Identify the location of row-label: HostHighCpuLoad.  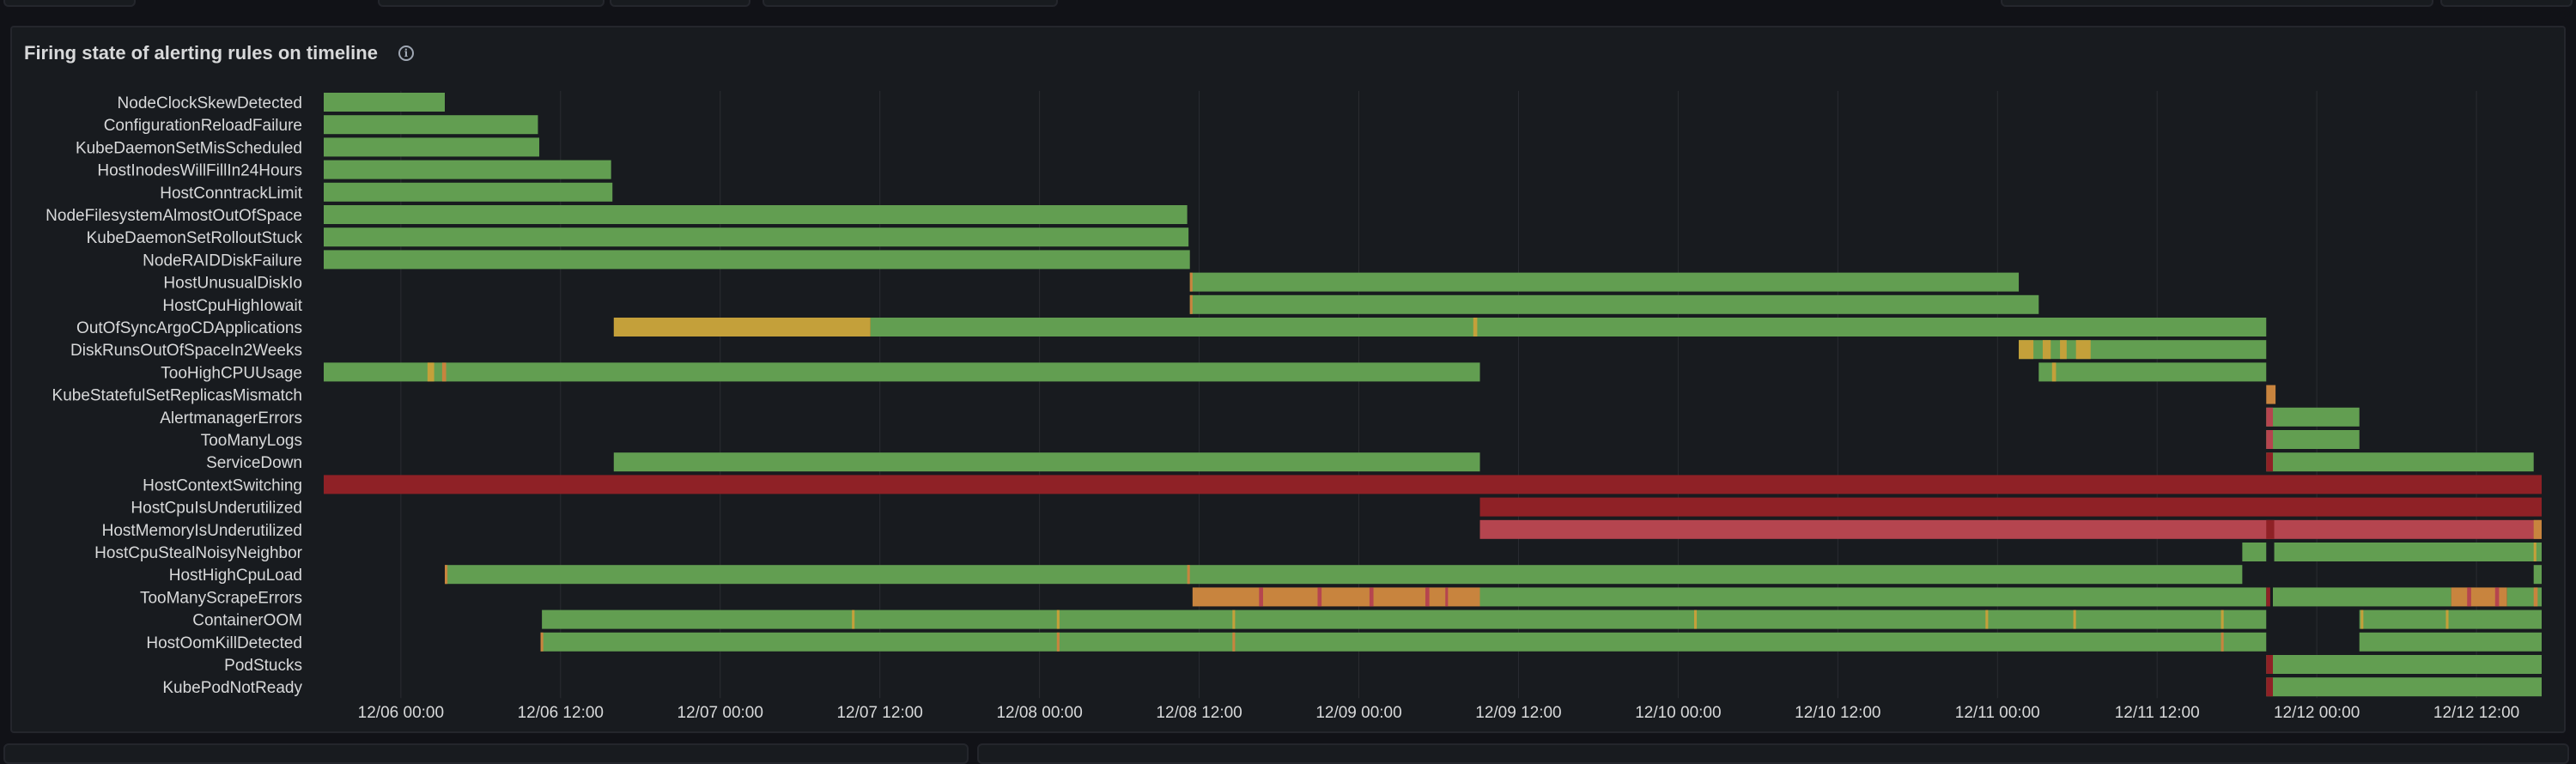
(236, 576).